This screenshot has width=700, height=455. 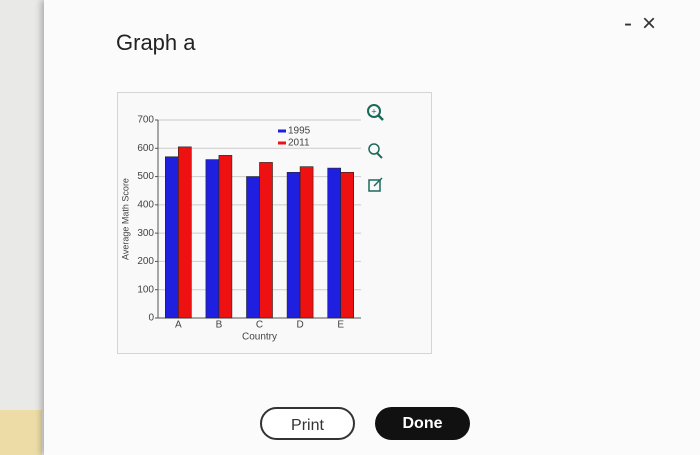 I want to click on background-patch, so click(x=21, y=432).